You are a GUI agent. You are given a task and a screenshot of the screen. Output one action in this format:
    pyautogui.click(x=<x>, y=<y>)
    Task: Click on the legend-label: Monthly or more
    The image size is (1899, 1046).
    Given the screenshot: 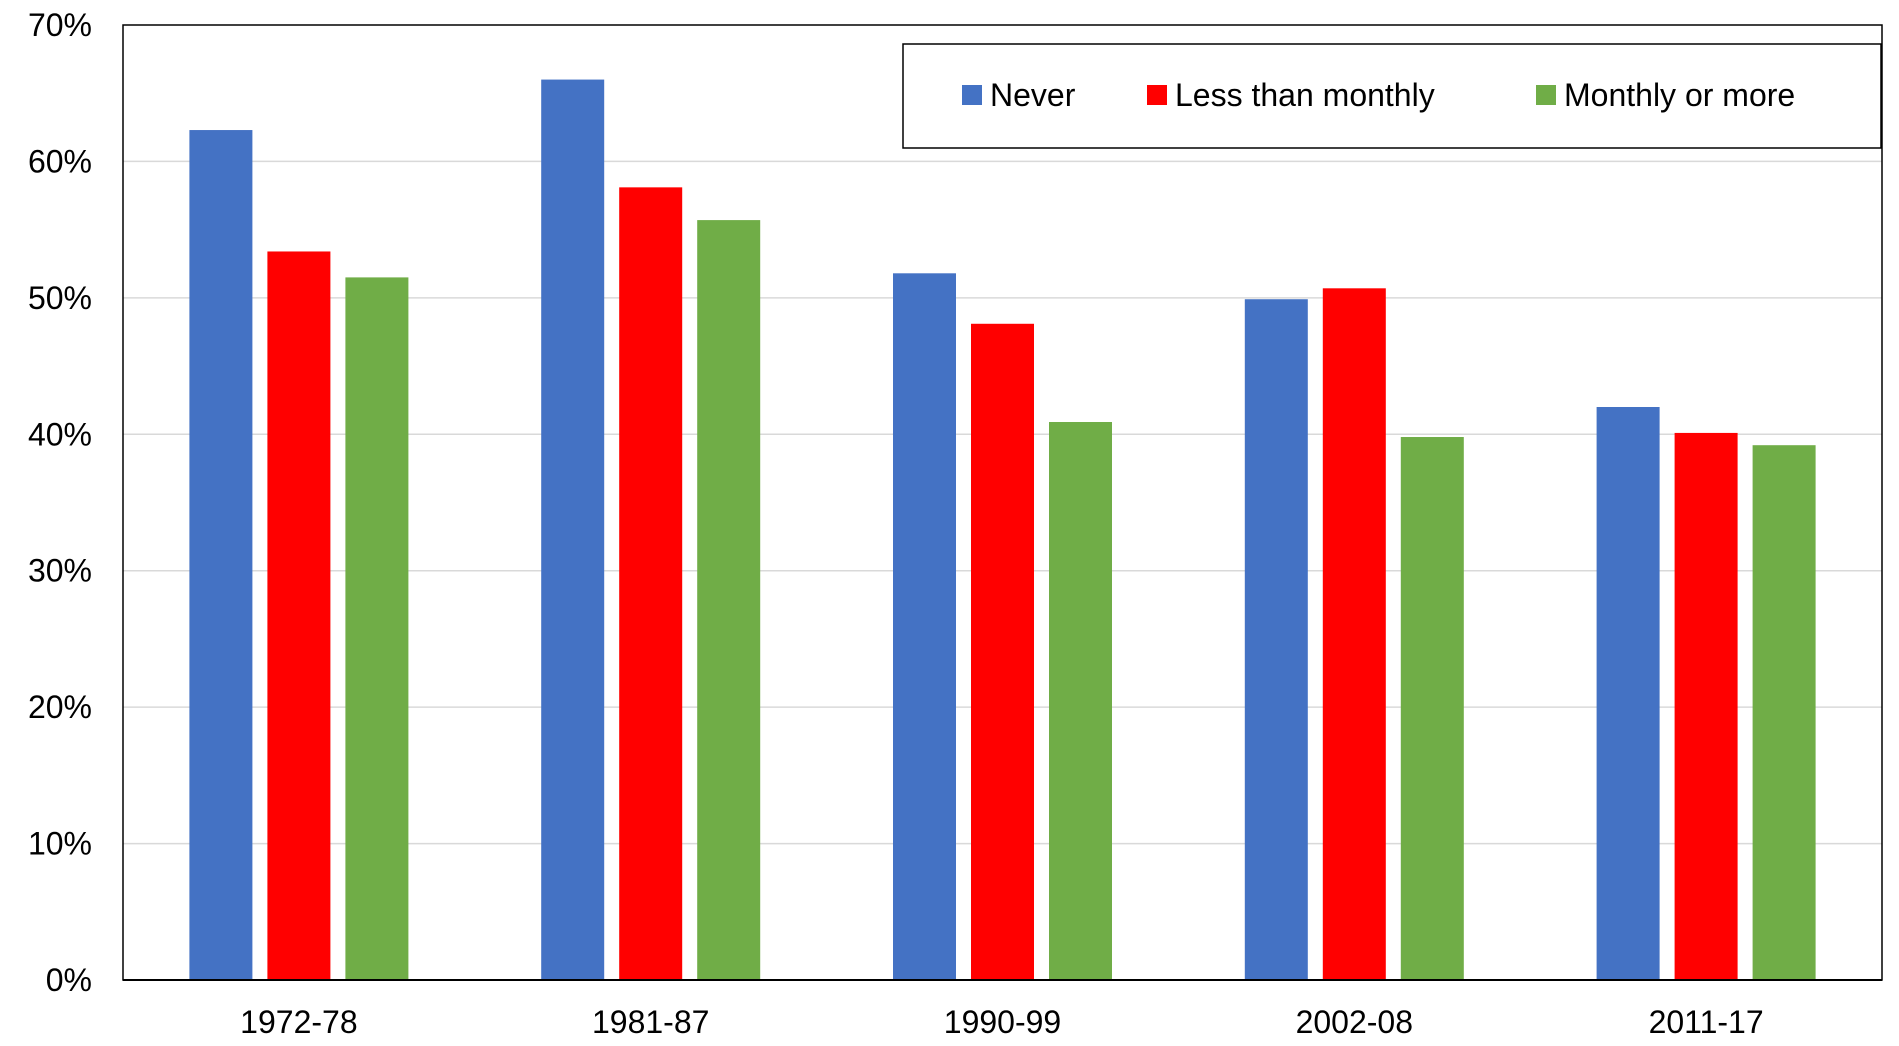 What is the action you would take?
    pyautogui.click(x=1679, y=95)
    